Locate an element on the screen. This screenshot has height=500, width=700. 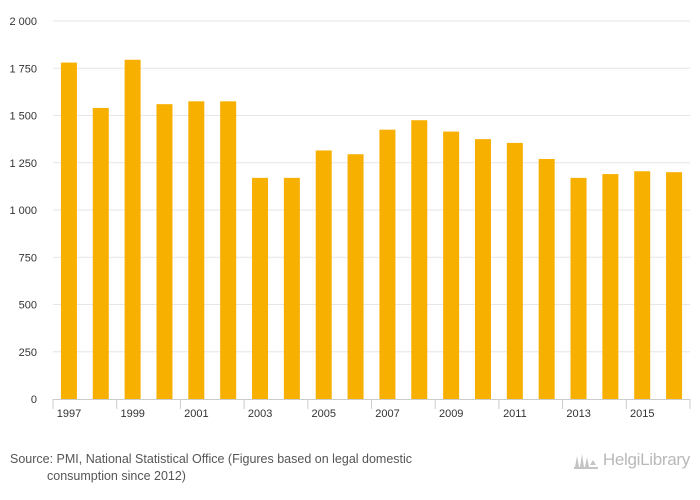
x-tick-label: 1997 is located at coordinates (69, 414).